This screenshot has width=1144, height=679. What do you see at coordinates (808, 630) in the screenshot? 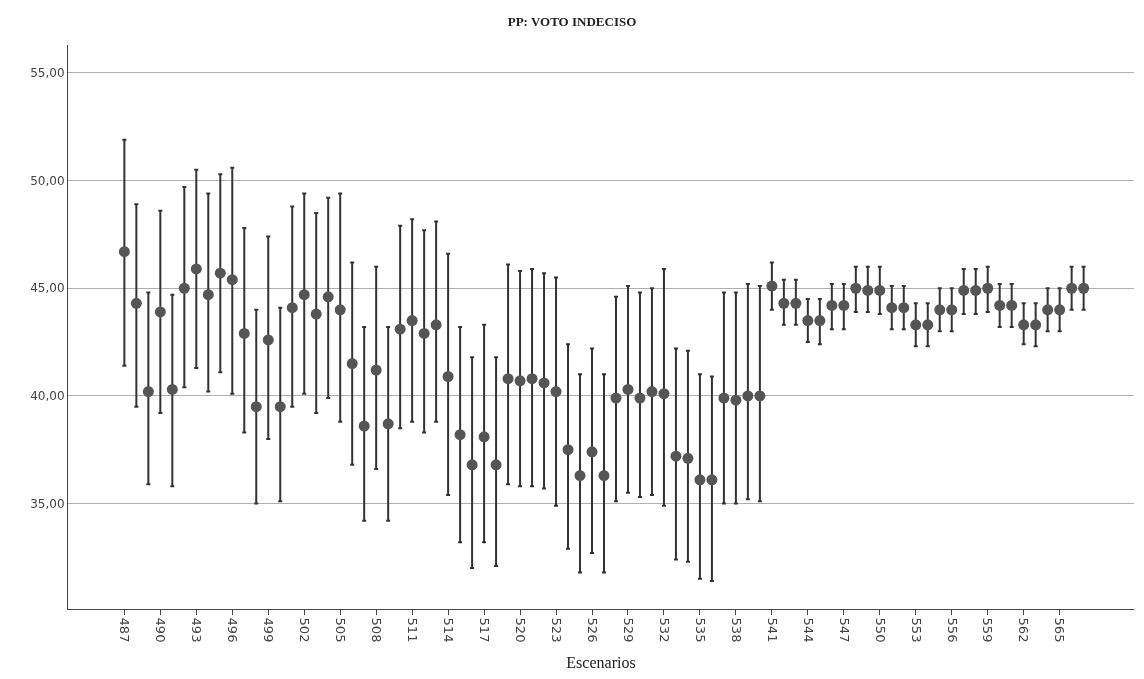
I see `x-tick-label: 544` at bounding box center [808, 630].